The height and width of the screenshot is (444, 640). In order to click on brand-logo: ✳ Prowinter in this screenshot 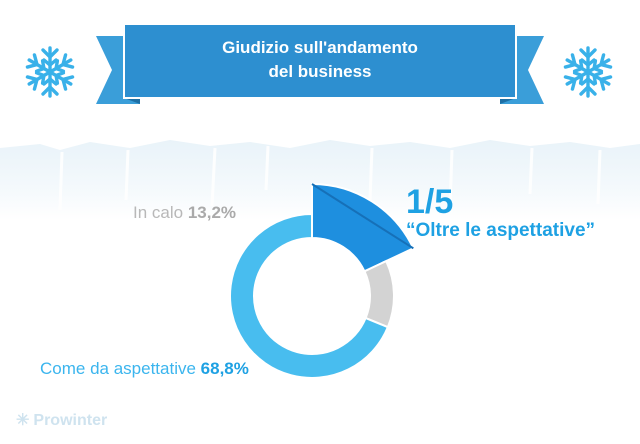, I will do `click(61, 420)`.